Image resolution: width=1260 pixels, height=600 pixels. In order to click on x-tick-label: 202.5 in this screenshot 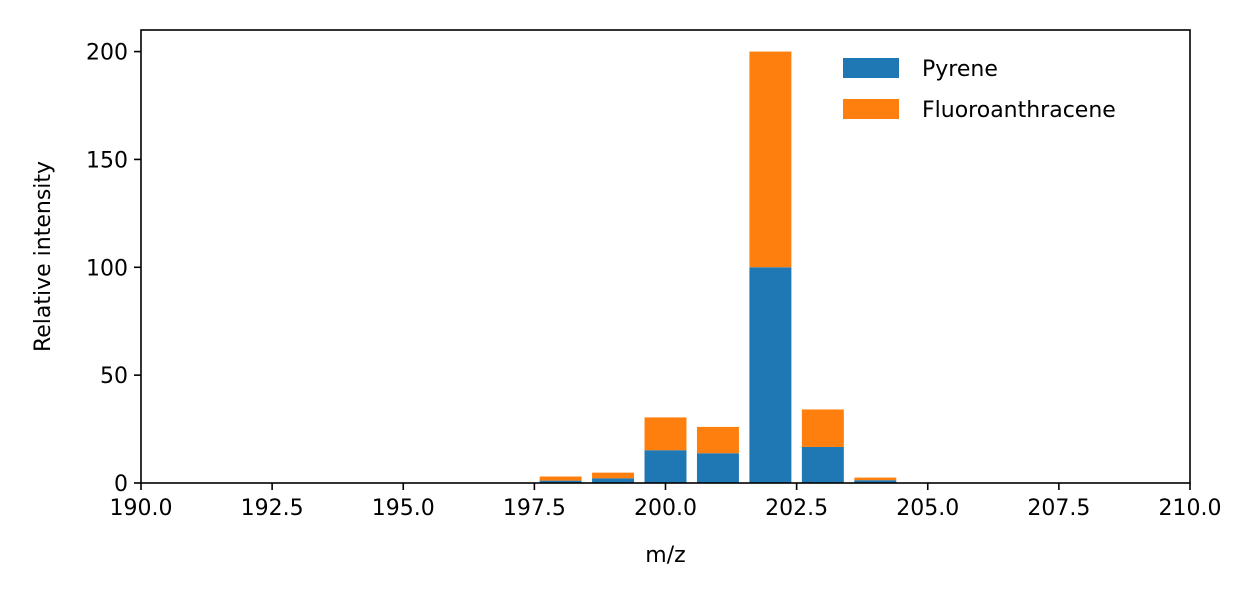, I will do `click(796, 508)`.